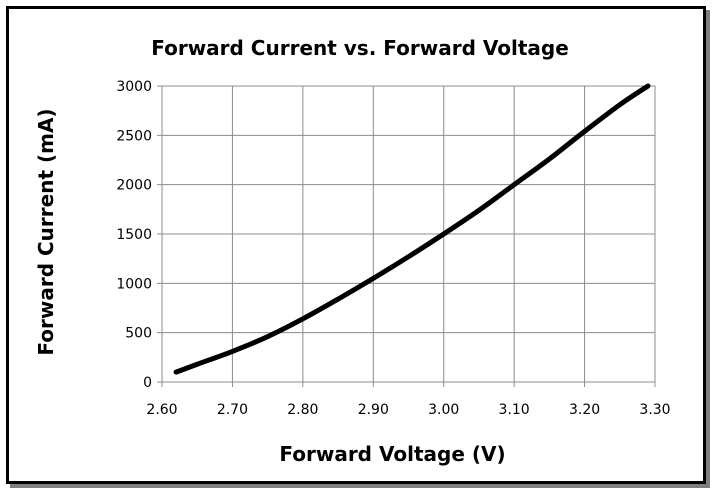 The image size is (720, 500). What do you see at coordinates (147, 383) in the screenshot?
I see `y-tick-label: 0` at bounding box center [147, 383].